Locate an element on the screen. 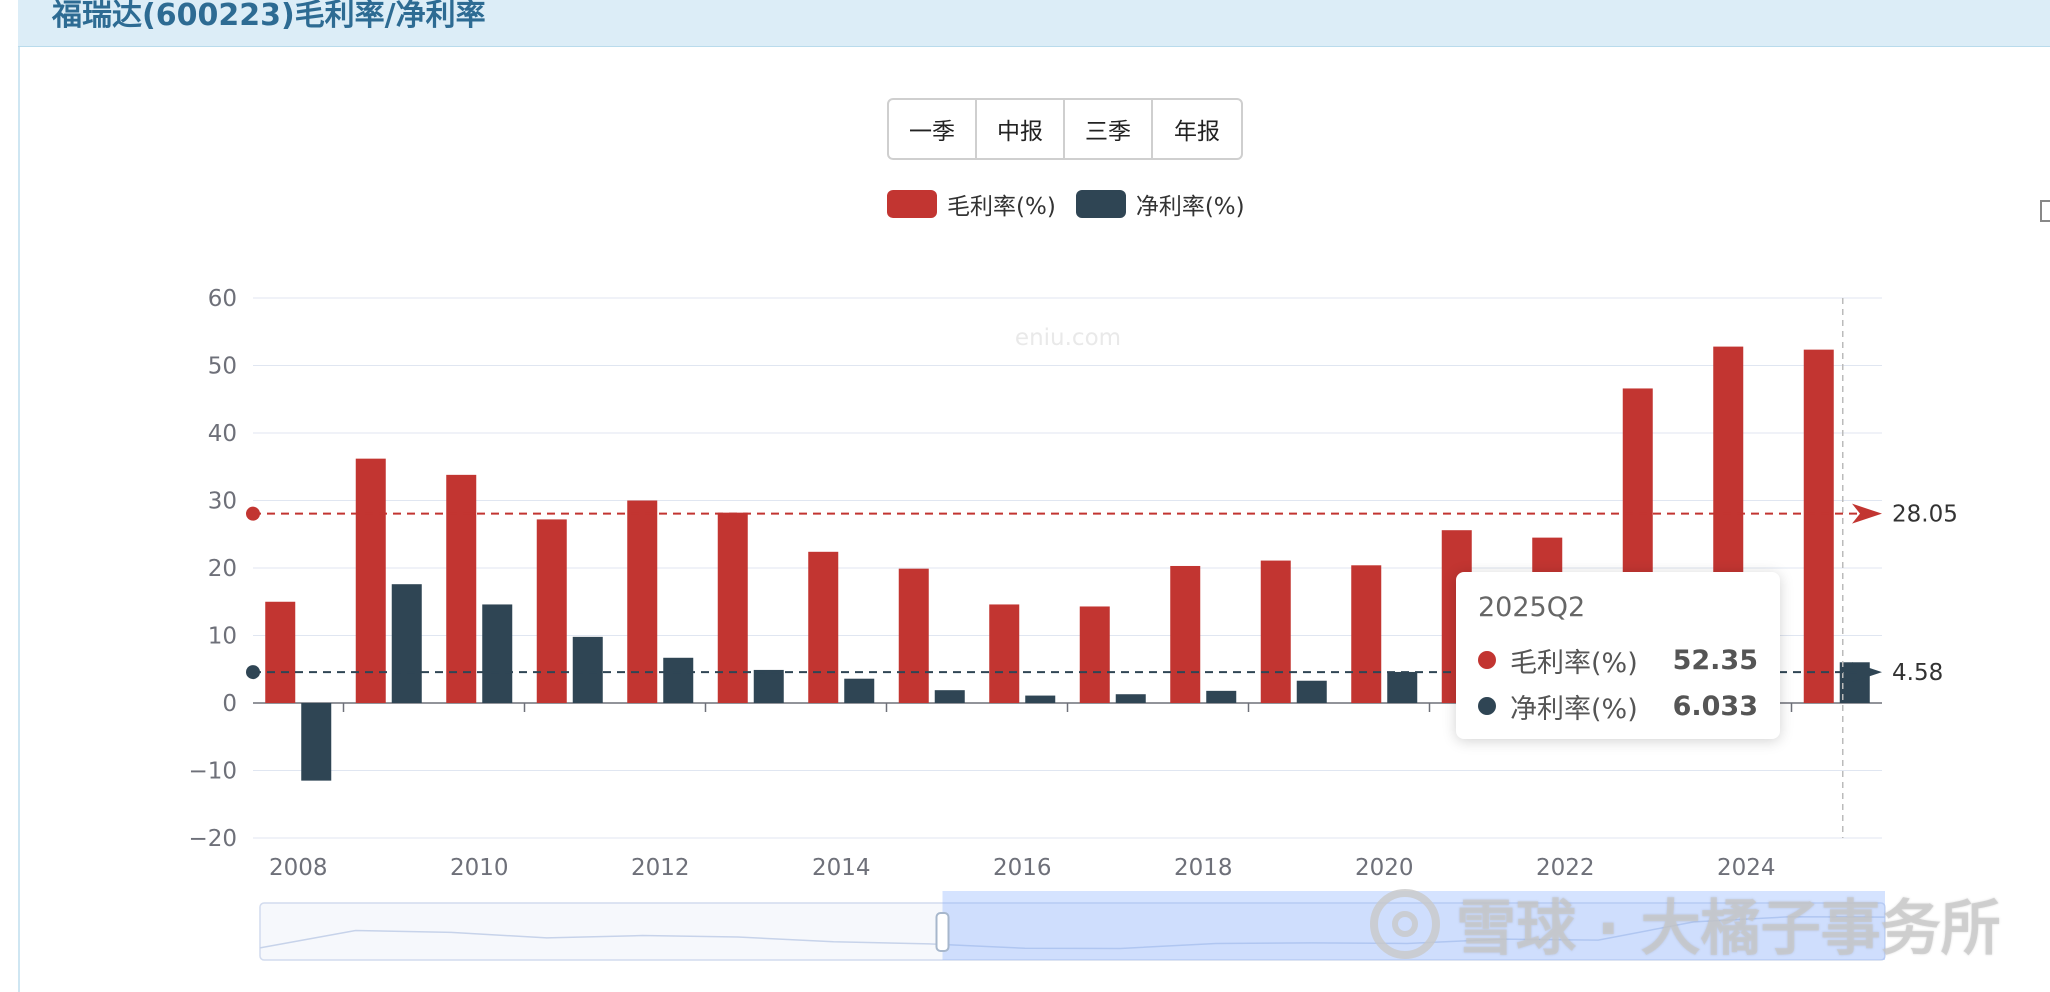 This screenshot has width=2050, height=992. xueqiu-logo-icon is located at coordinates (1405, 923).